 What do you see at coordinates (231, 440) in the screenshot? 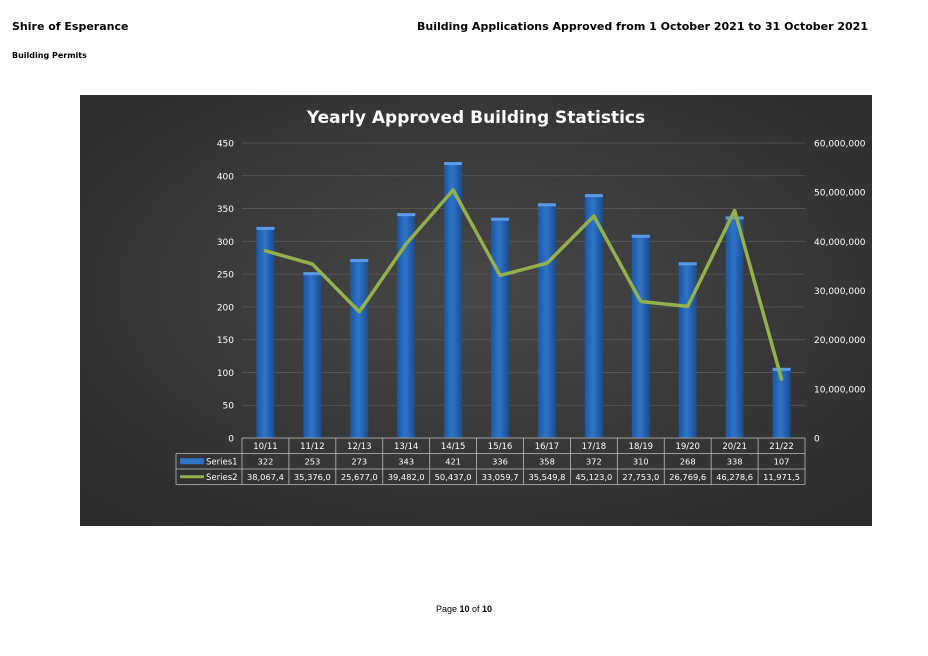
I see `left-axis-tick-label: 0` at bounding box center [231, 440].